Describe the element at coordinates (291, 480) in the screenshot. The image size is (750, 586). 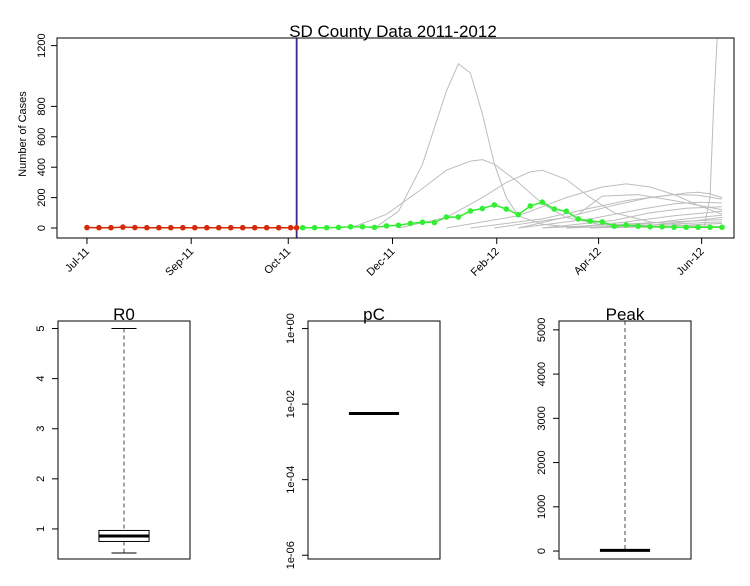
I see `y-tick-label: 1e-04` at that location.